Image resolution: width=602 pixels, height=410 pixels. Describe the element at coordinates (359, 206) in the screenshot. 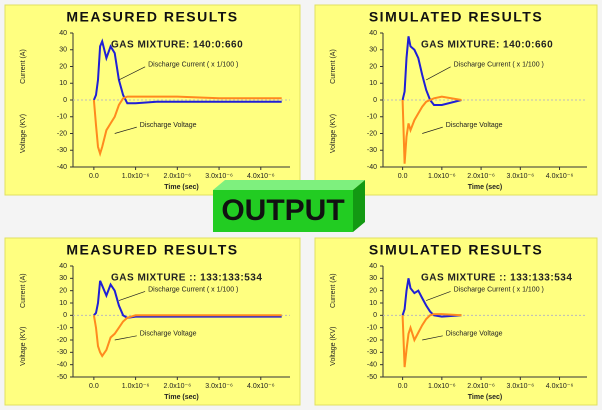

I see `box-side` at that location.